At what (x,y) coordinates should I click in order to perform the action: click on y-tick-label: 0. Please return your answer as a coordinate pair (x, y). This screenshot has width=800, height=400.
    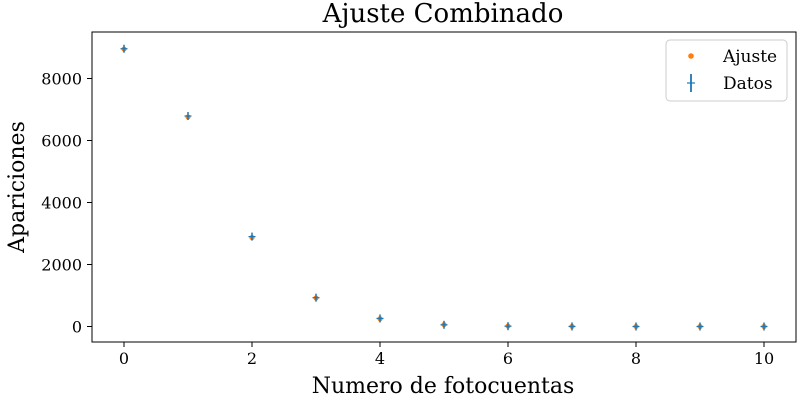
    Looking at the image, I should click on (77, 327).